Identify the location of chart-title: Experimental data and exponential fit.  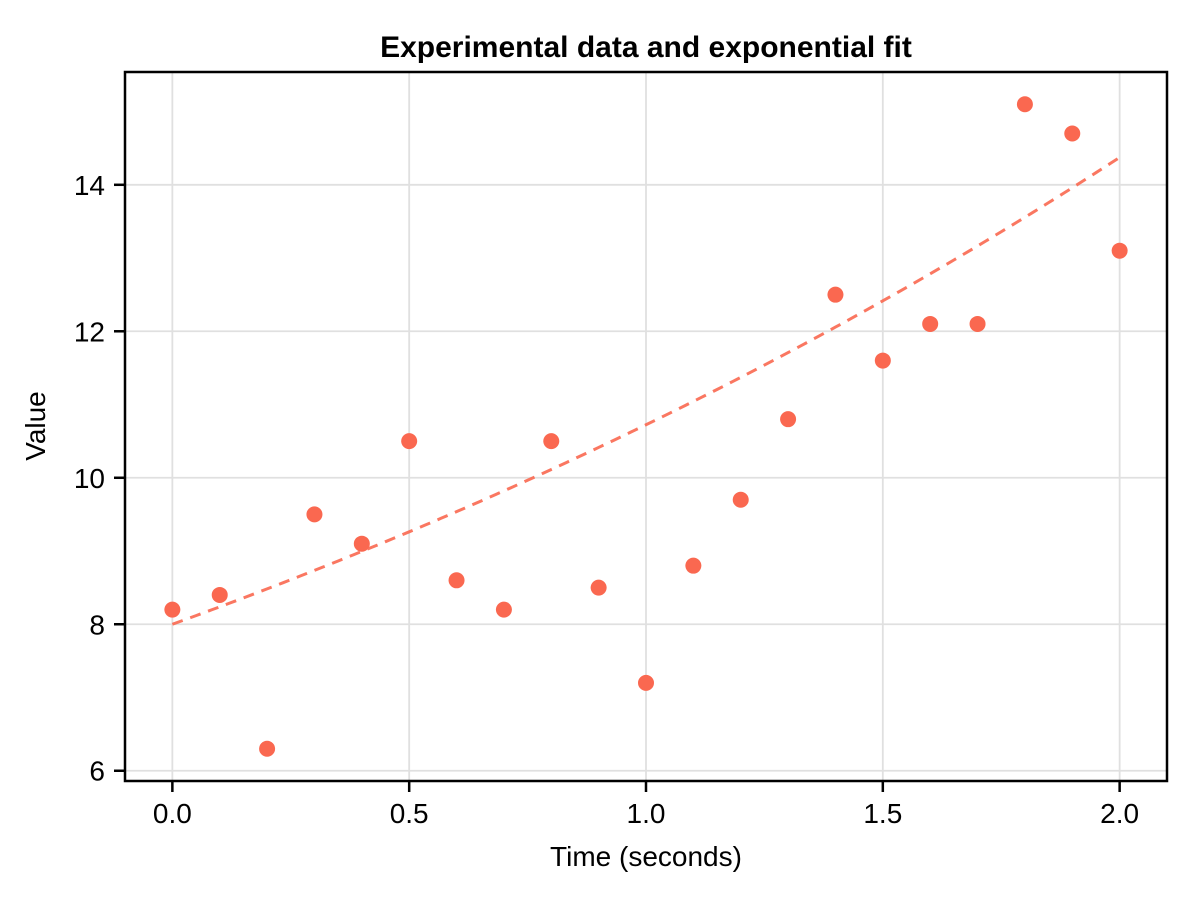
(646, 47).